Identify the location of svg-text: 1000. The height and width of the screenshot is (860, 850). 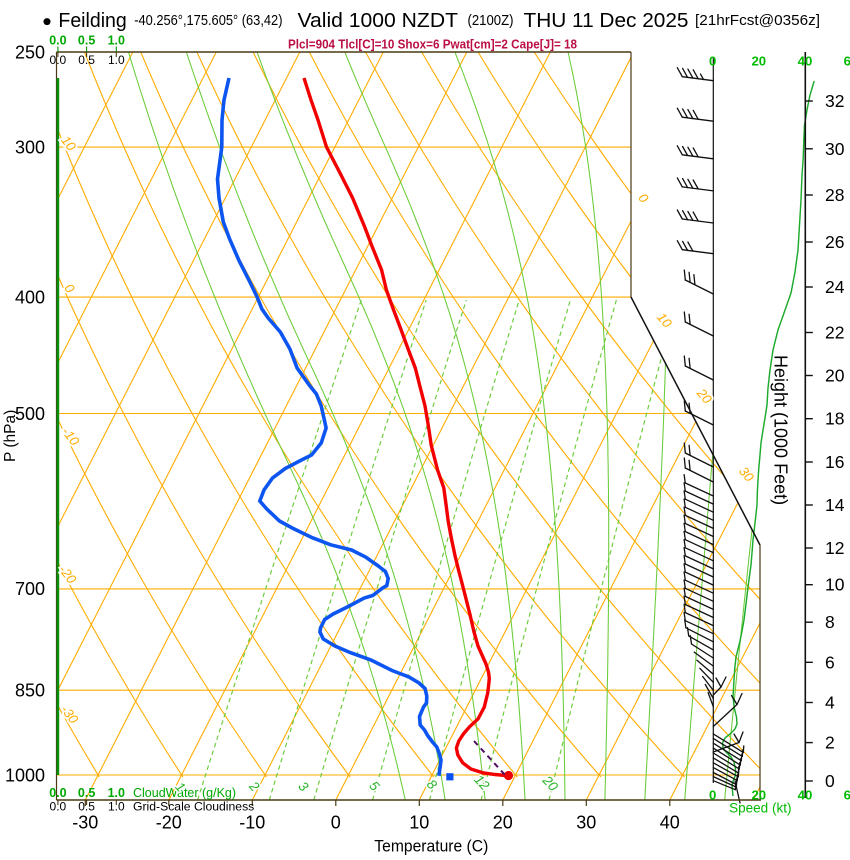
(25, 775).